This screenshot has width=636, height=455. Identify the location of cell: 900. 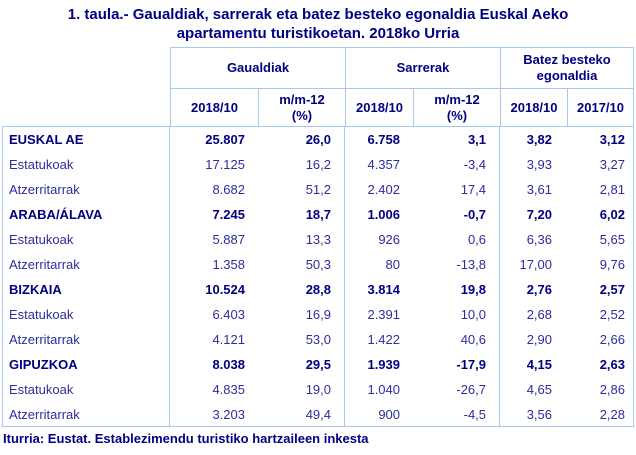
(379, 414).